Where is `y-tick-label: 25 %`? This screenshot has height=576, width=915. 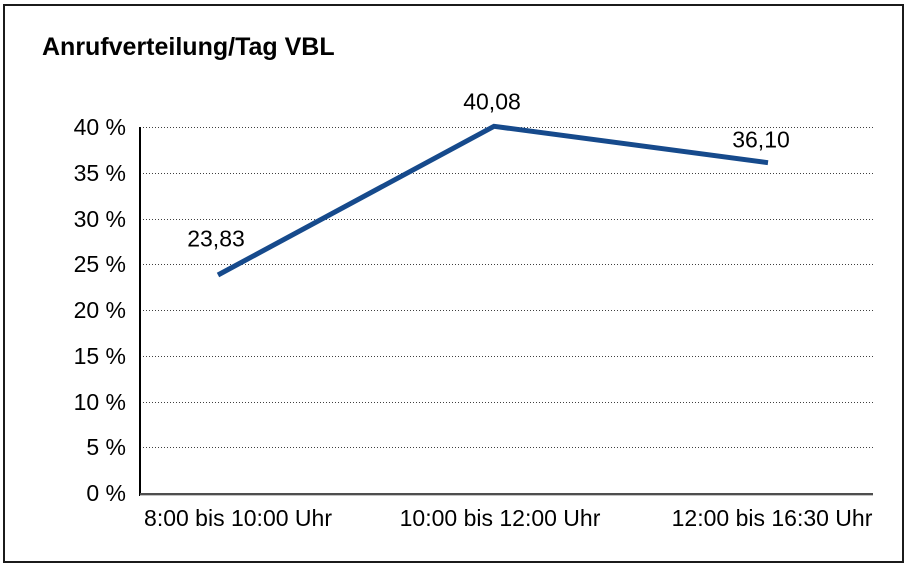
y-tick-label: 25 % is located at coordinates (99, 264).